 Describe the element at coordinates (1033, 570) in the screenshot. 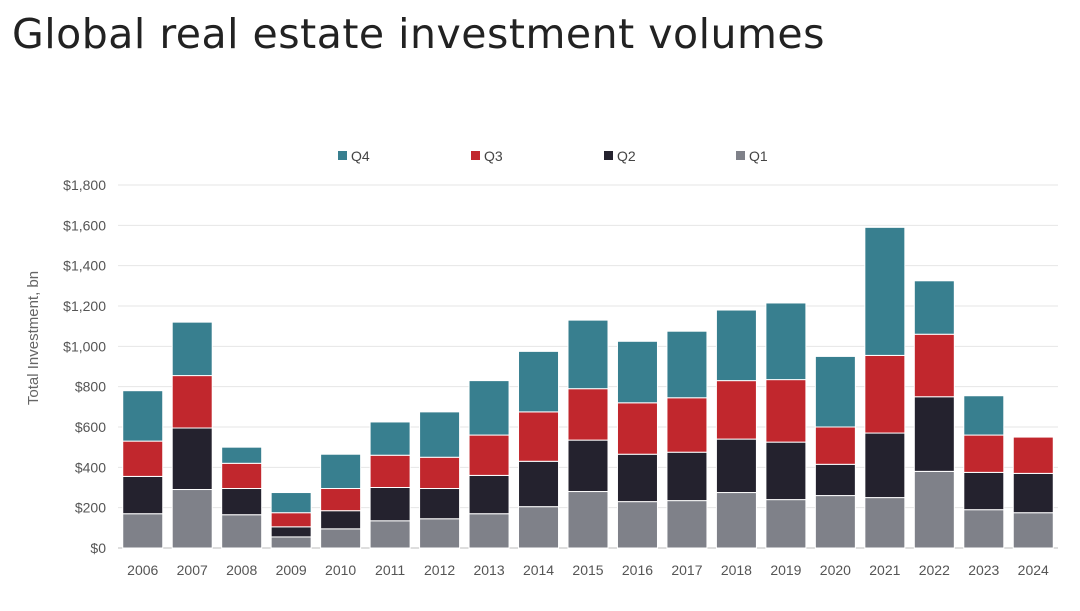

I see `x-tick-label: 2024` at that location.